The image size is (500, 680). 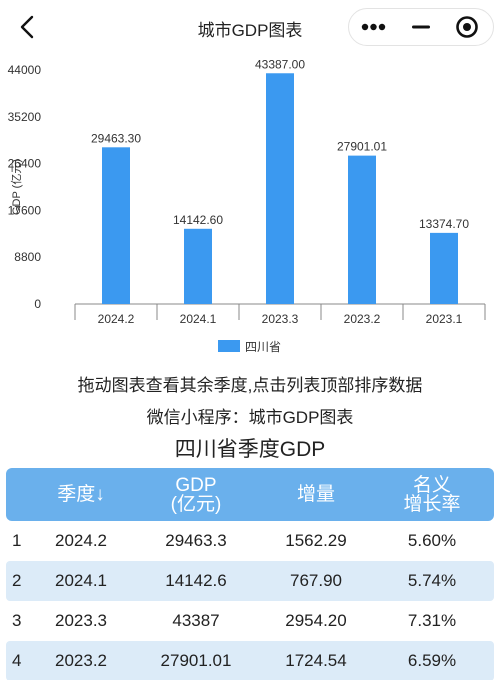 What do you see at coordinates (25, 70) in the screenshot?
I see `y-tick-label: 44000` at bounding box center [25, 70].